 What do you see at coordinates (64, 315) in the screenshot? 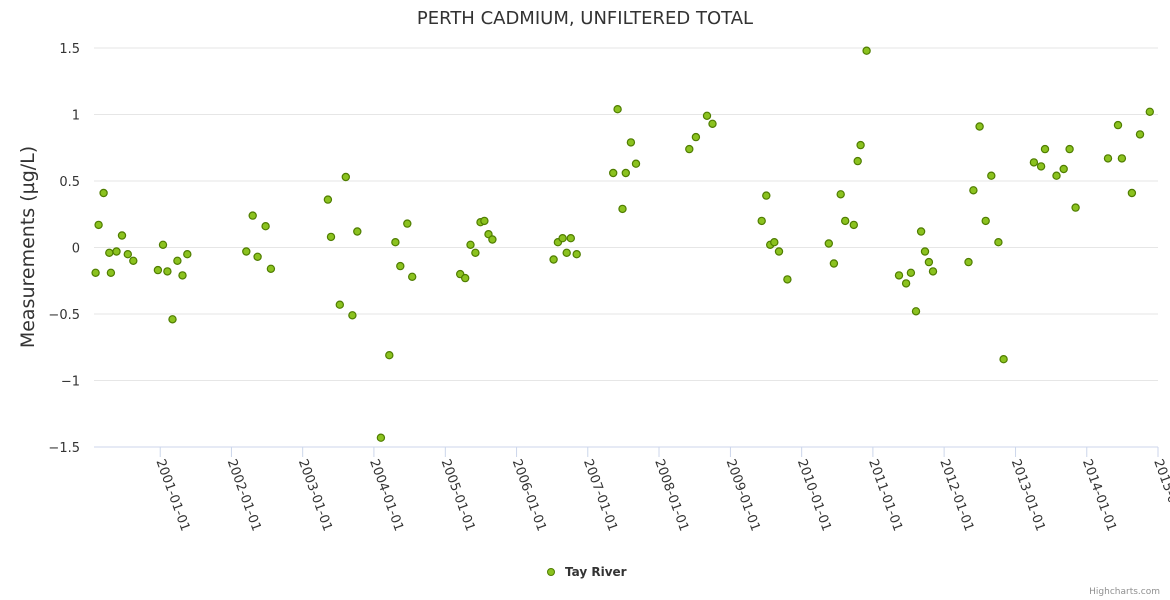
I see `y-tick-label: −0.5` at bounding box center [64, 315].